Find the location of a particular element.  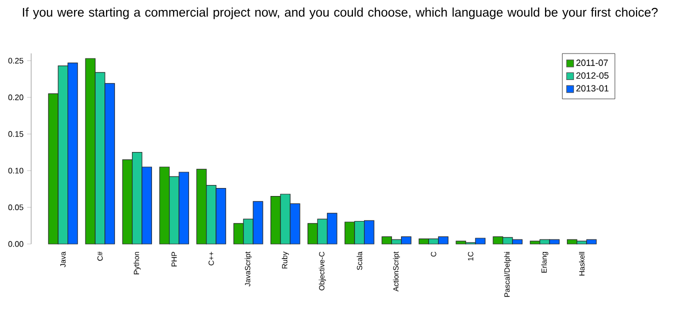

legend-label: 2012-05 is located at coordinates (592, 75).